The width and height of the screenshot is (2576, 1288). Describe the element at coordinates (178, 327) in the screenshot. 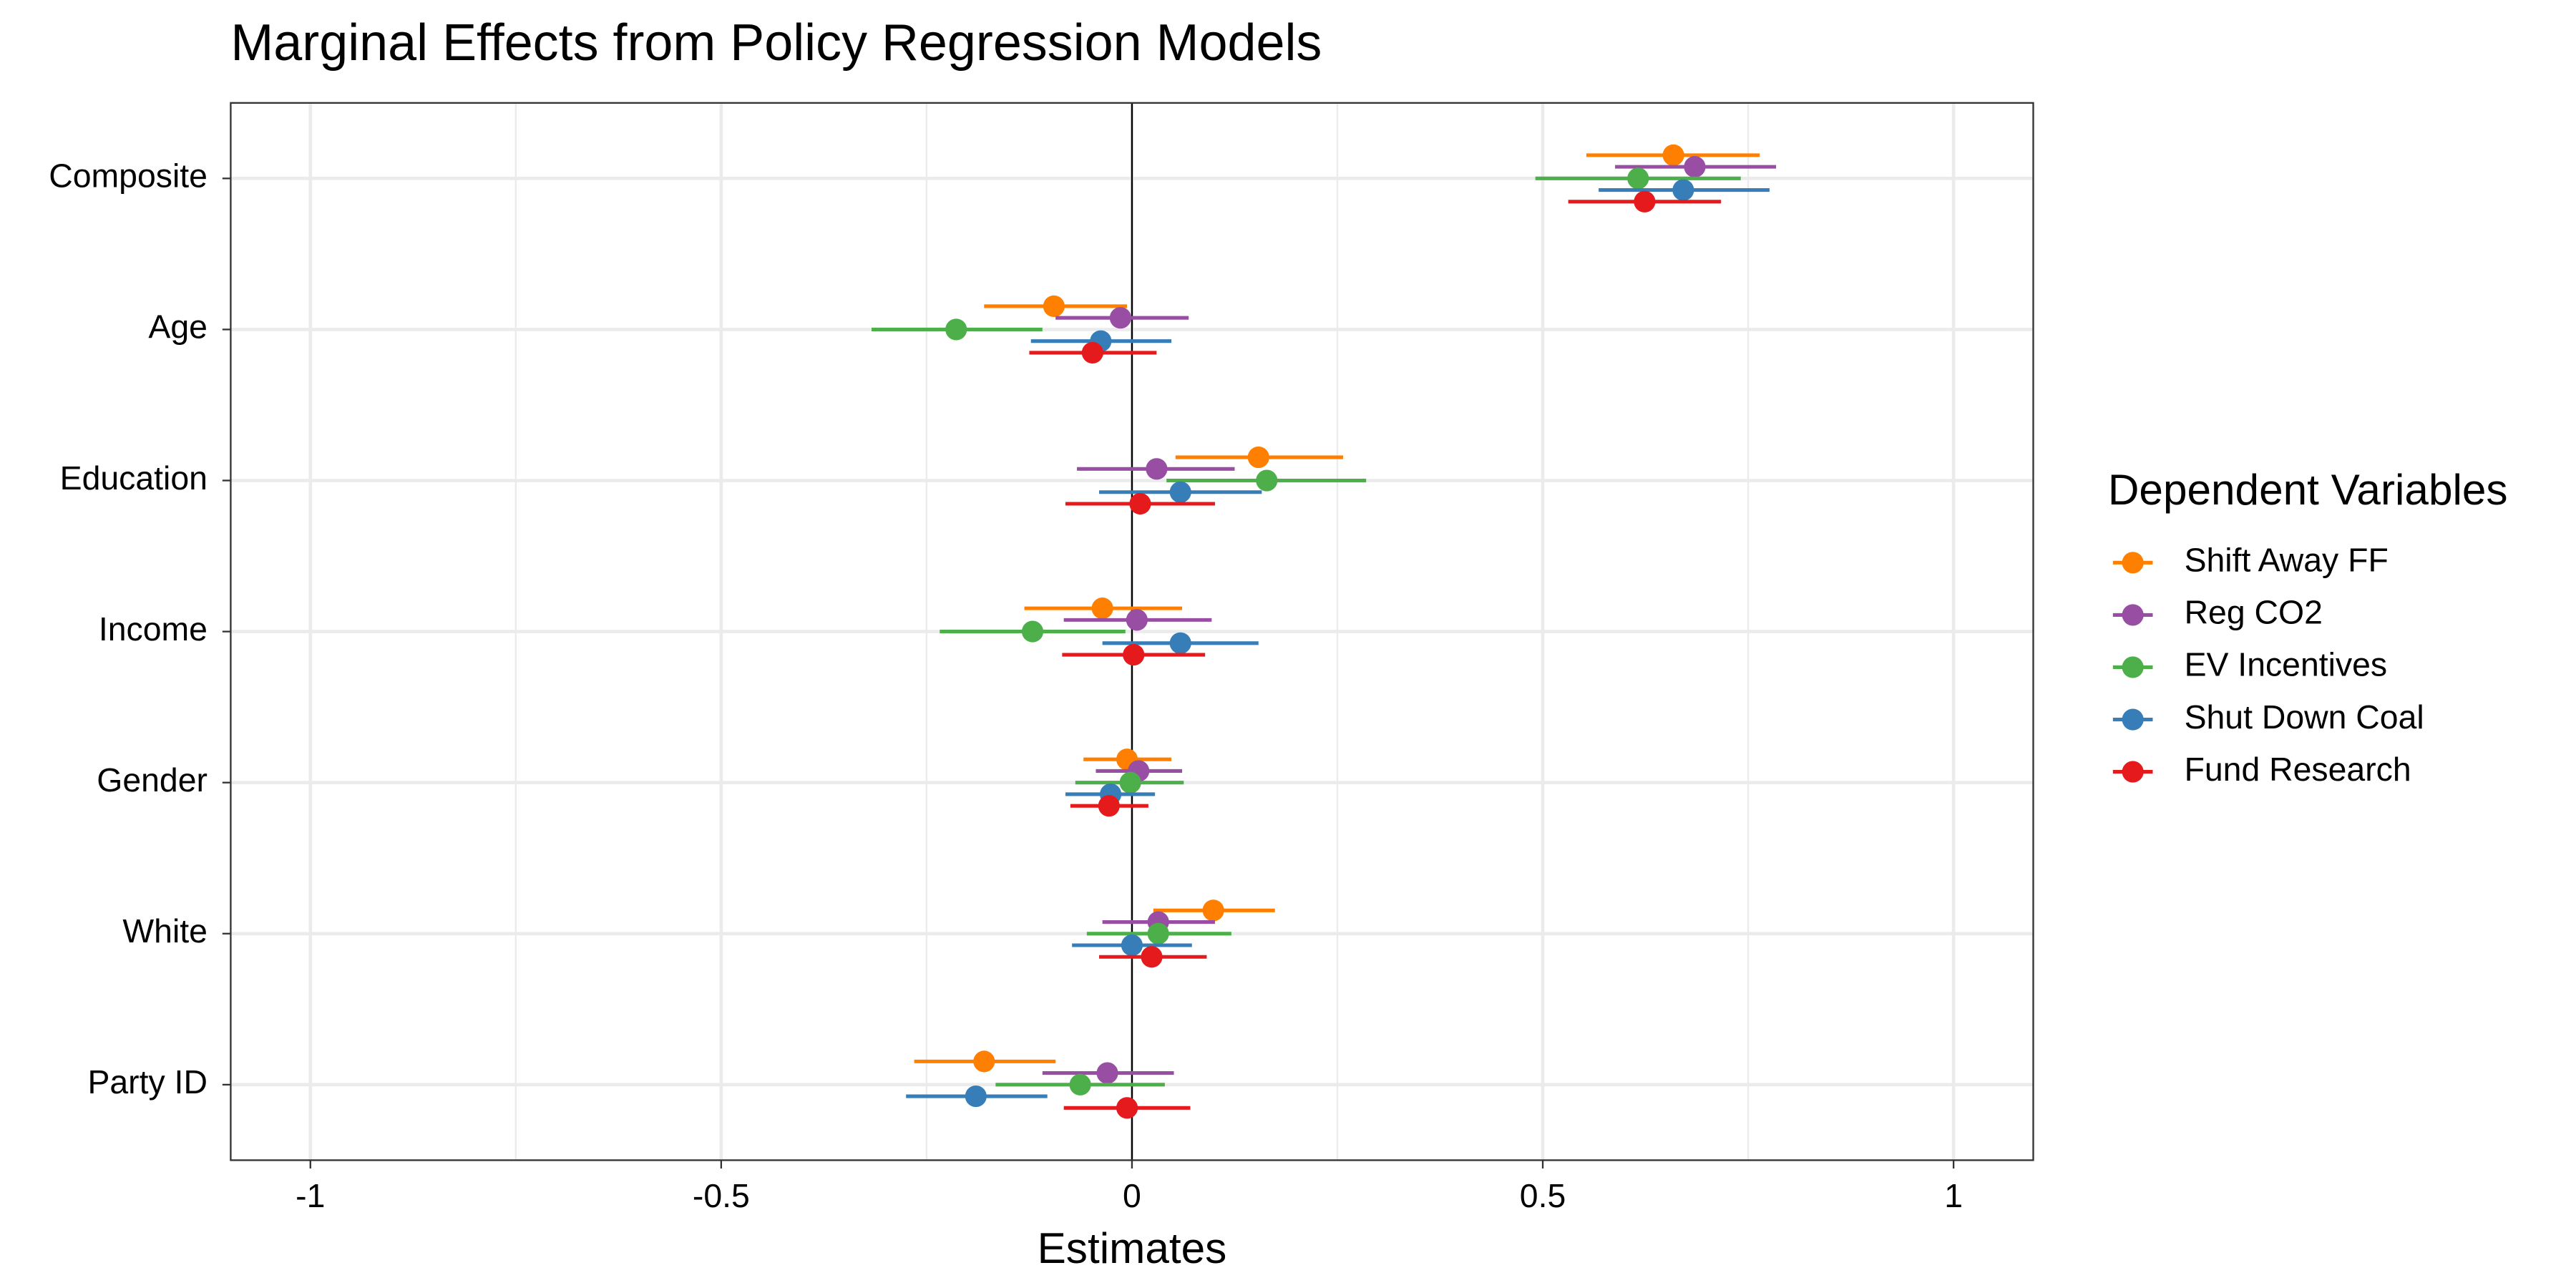

I see `y-tick-label: Age` at that location.